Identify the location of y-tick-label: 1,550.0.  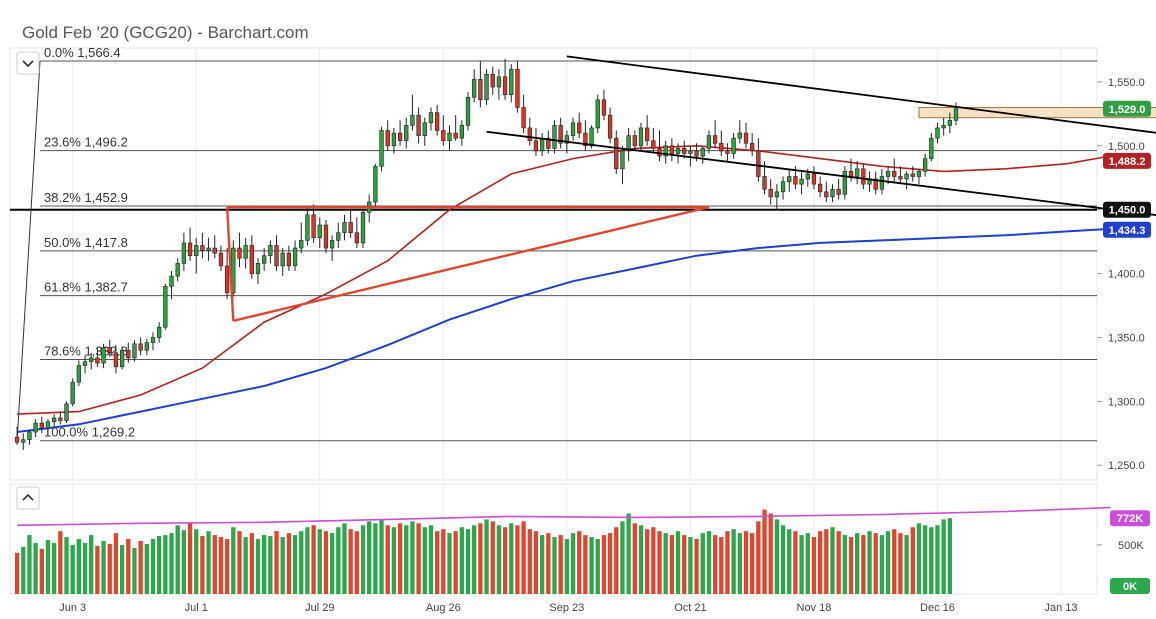
(1126, 83).